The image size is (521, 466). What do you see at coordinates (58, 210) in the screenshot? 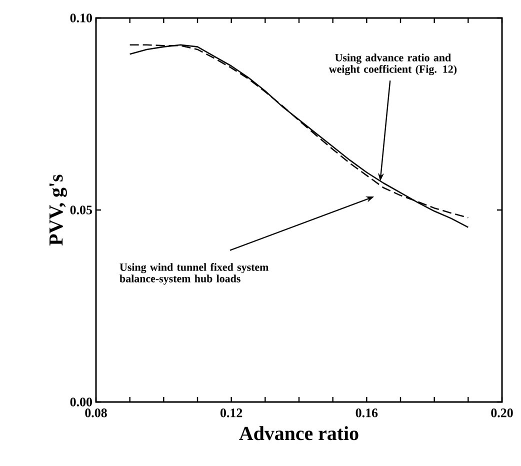
I see `y-axis-title: PVV, g's` at bounding box center [58, 210].